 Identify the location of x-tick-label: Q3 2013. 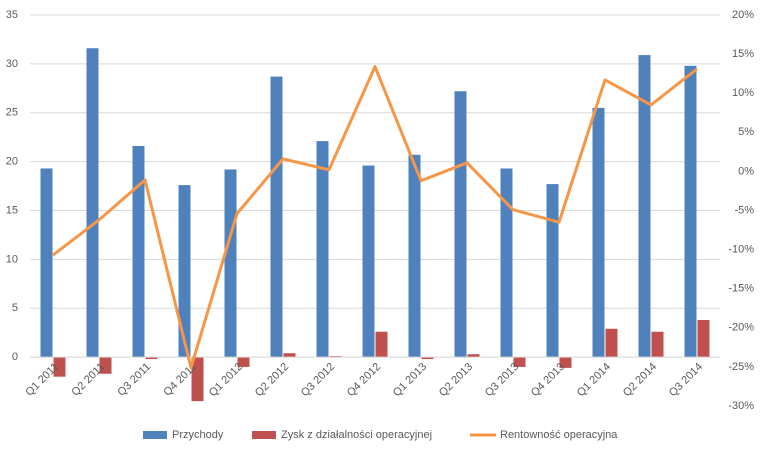
(502, 380).